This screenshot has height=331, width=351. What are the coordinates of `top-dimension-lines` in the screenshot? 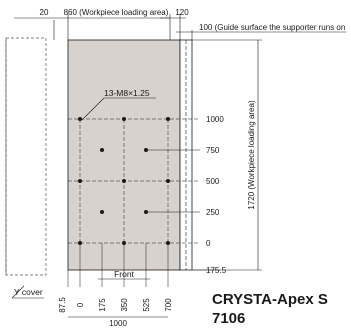 It's located at (180, 27).